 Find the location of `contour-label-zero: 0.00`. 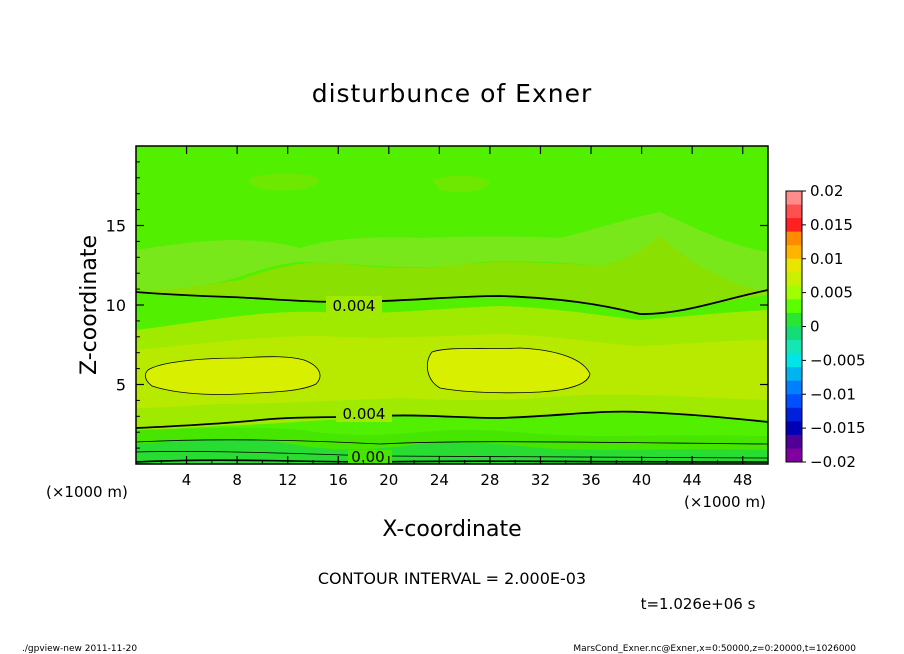

contour-label-zero: 0.00 is located at coordinates (367, 457).